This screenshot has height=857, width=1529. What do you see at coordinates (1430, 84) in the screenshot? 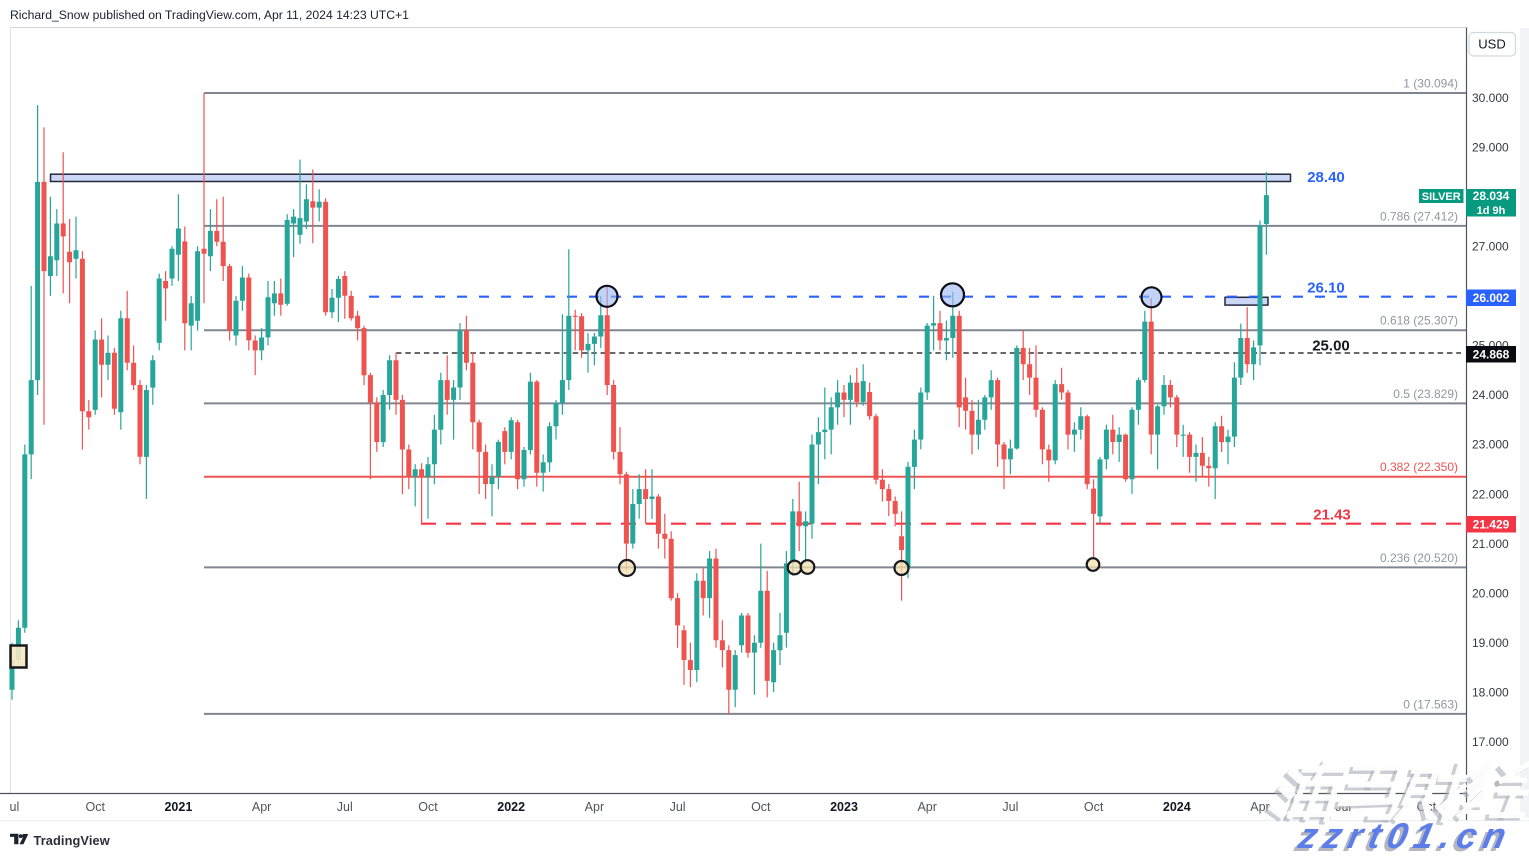
I see `svg-text: 1 (30.094)` at bounding box center [1430, 84].